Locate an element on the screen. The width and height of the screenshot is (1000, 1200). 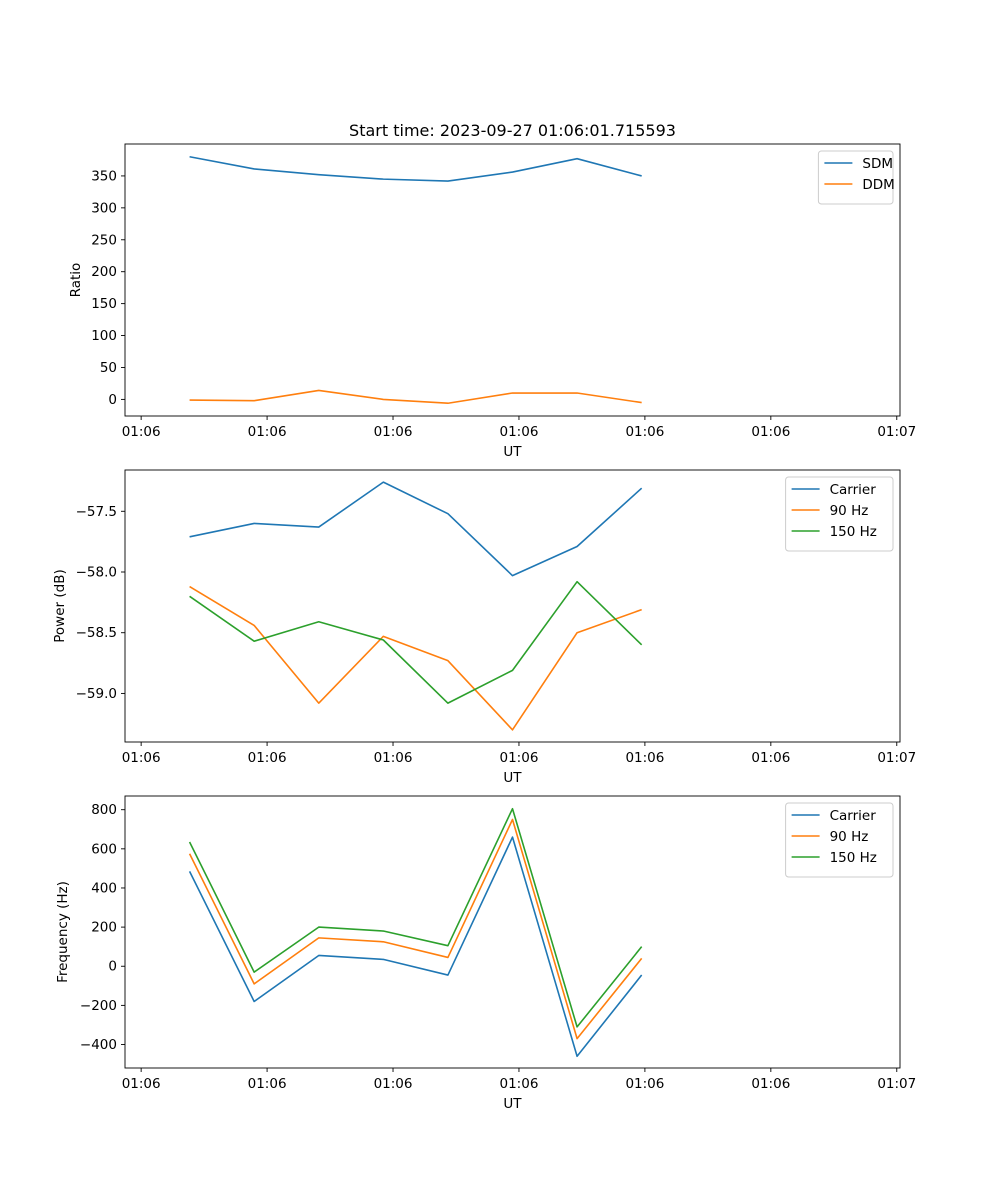
series-line-sdm is located at coordinates (415, 168).